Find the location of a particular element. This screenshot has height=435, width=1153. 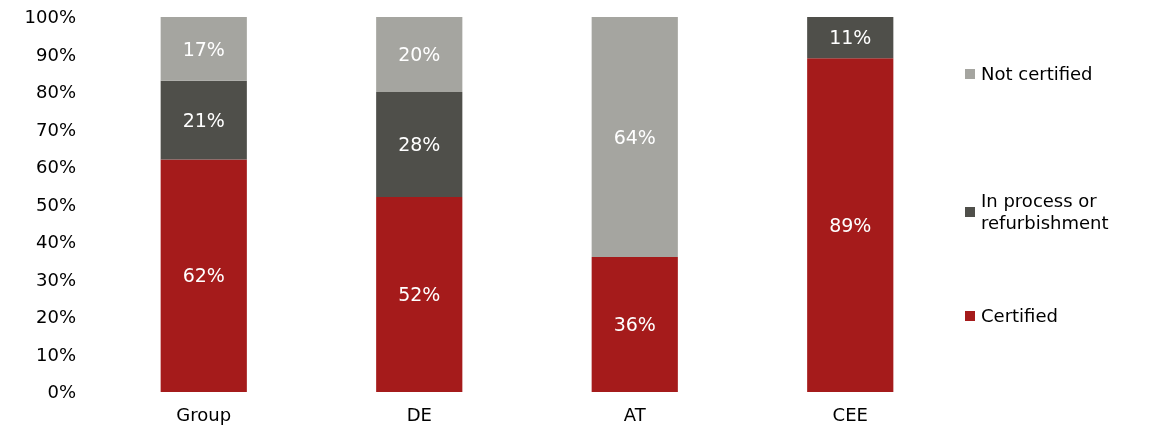

data-label: 64% is located at coordinates (634, 136).